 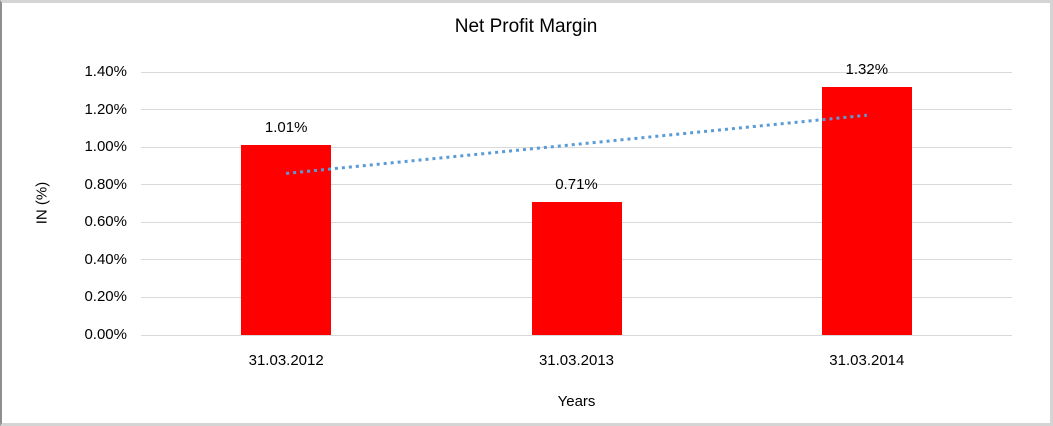 I want to click on x-tick-label: 31.03.2014, so click(x=867, y=360).